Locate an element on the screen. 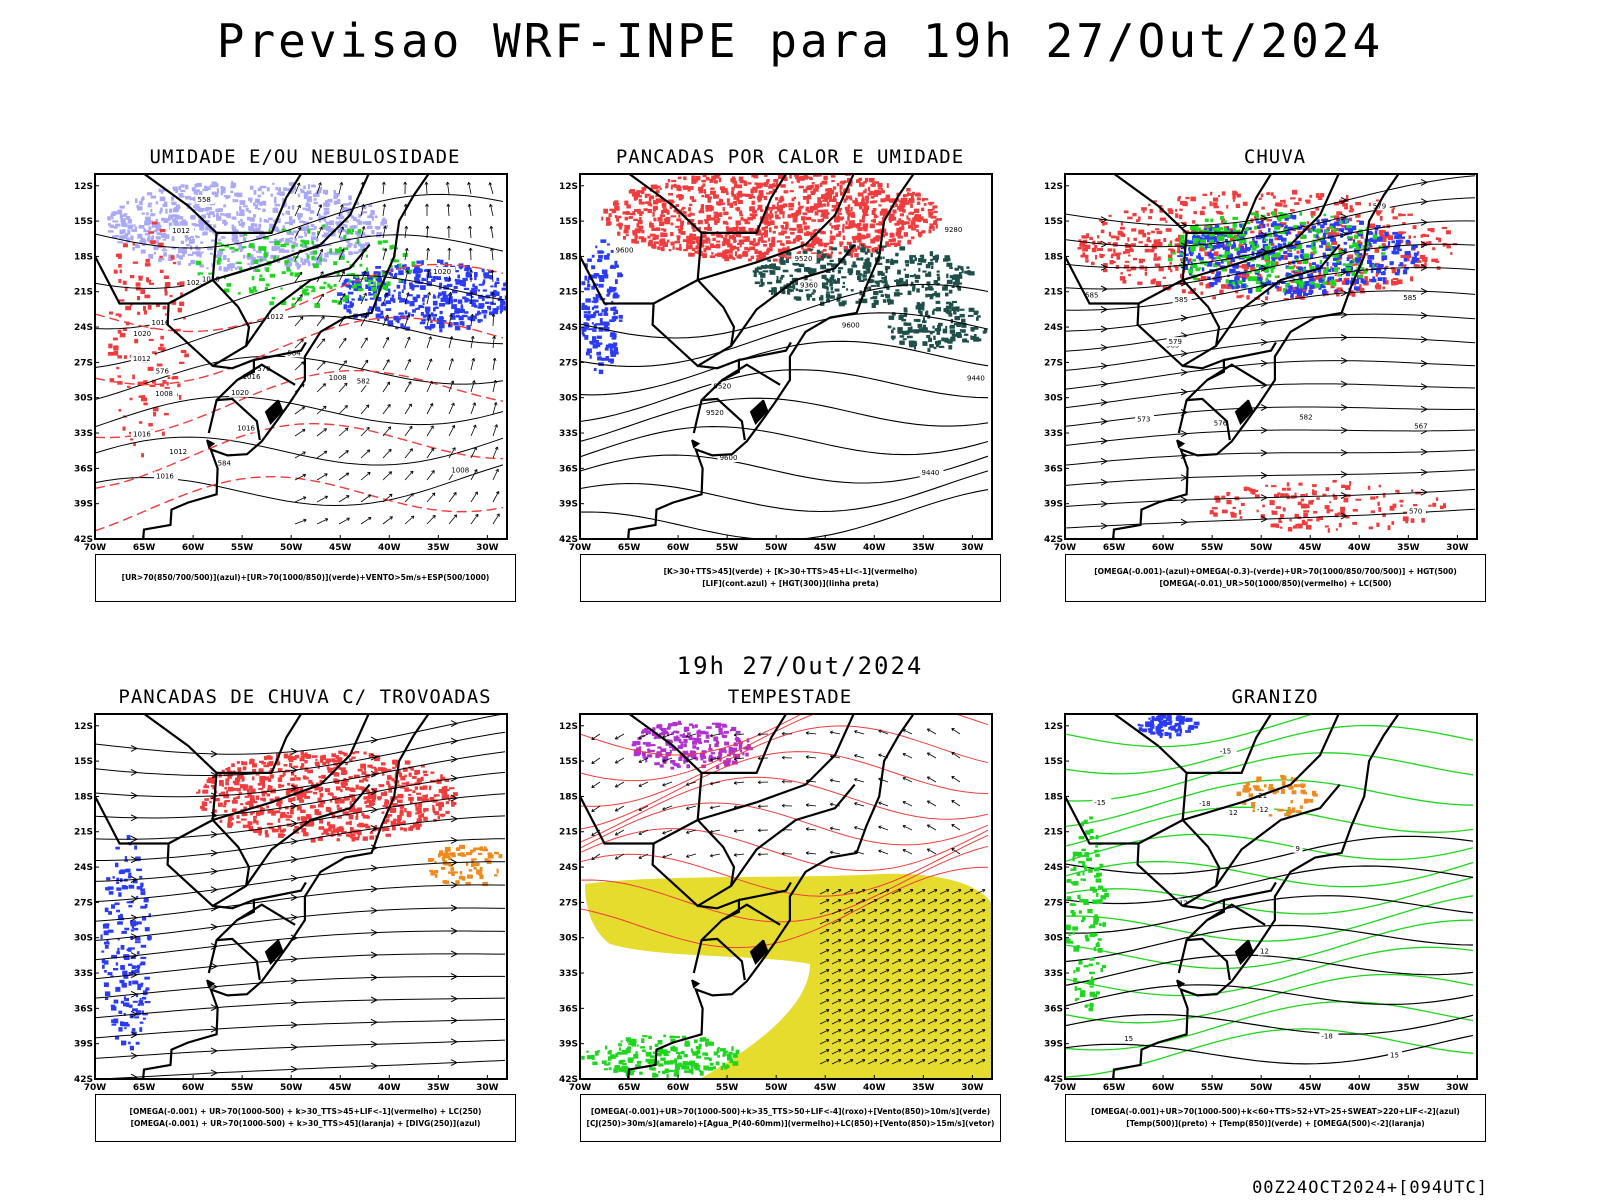 The height and width of the screenshot is (1200, 1600). contour-label: 9520 is located at coordinates (804, 259).